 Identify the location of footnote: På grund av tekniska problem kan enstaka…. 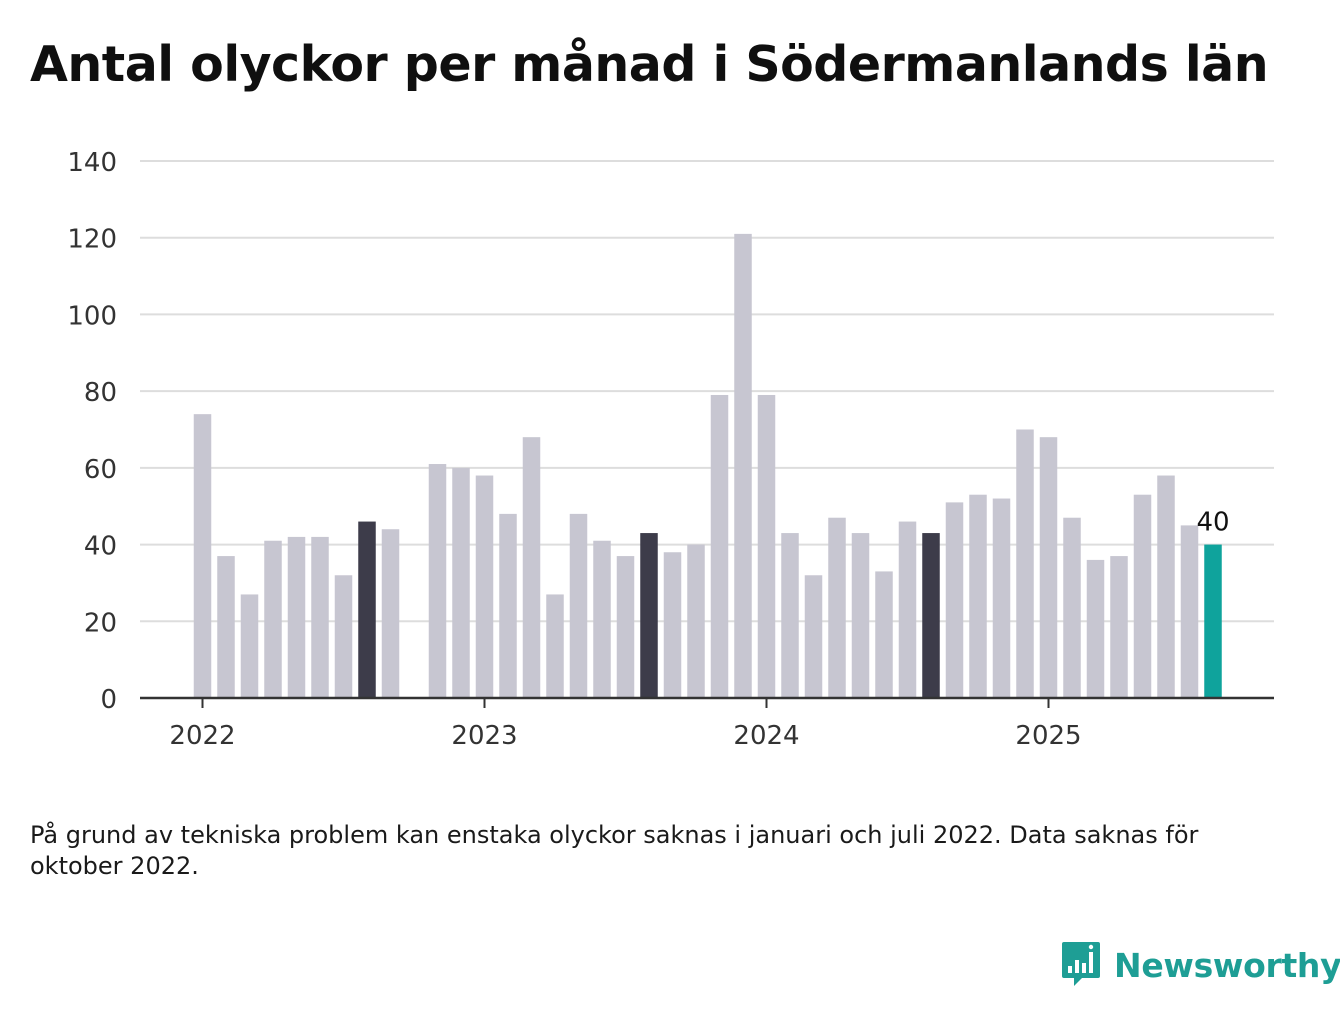
(614, 850).